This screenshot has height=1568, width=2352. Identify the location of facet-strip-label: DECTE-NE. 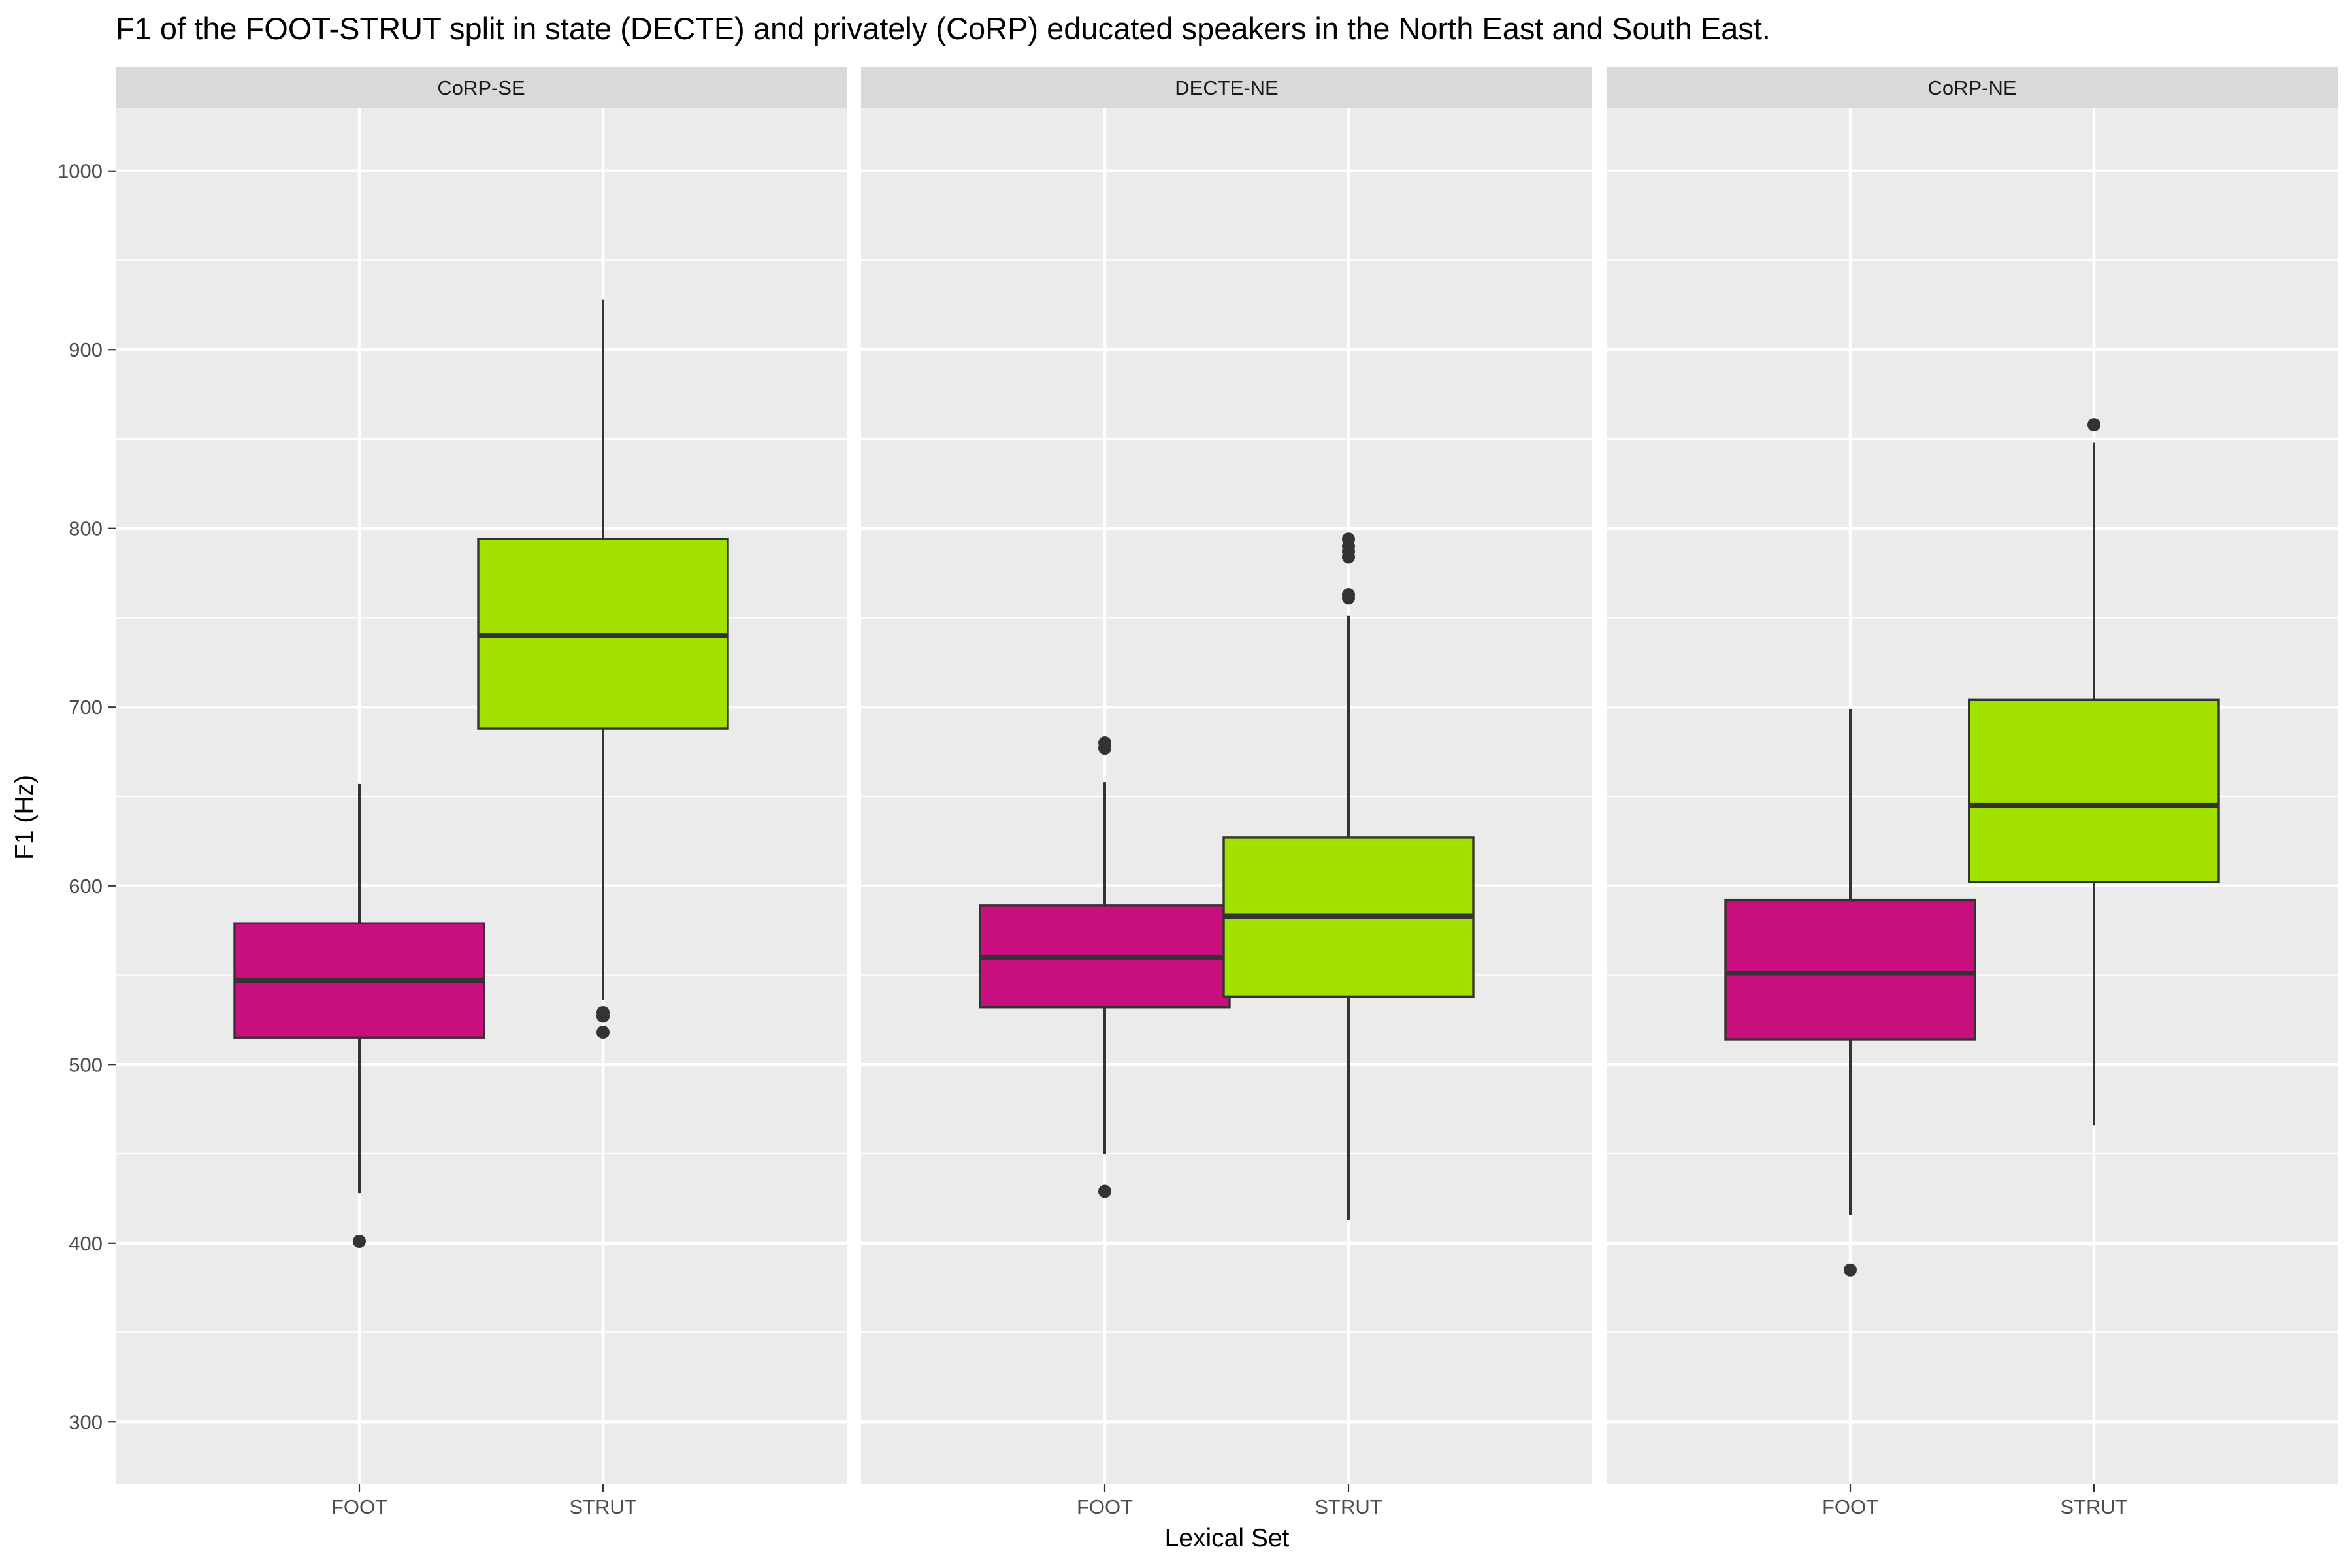
(1226, 87).